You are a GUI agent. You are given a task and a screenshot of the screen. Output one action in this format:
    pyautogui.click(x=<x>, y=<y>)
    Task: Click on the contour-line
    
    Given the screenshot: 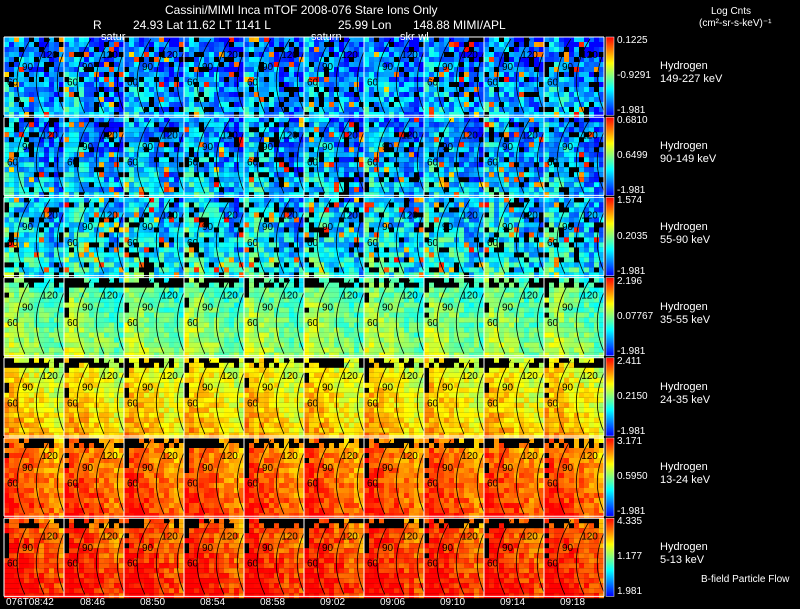 What is the action you would take?
    pyautogui.click(x=583, y=76)
    